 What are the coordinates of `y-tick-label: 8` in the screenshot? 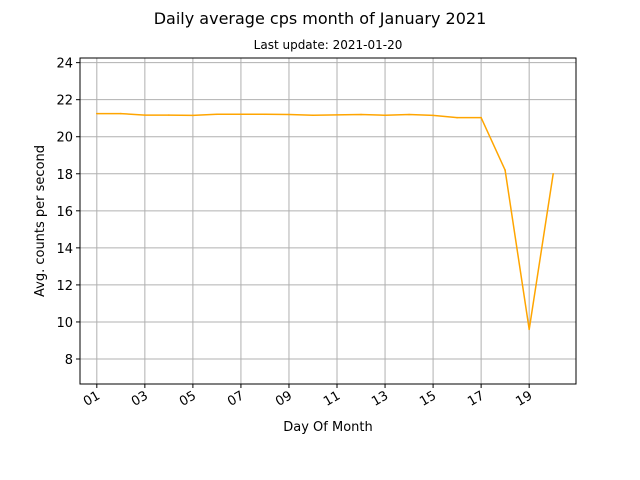 It's located at (69, 360).